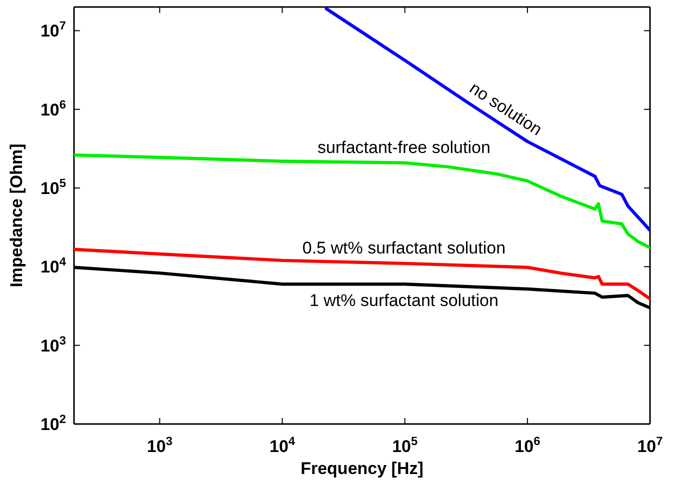 Image resolution: width=677 pixels, height=484 pixels. I want to click on x-tick-label: 10$^{3}$, so click(159, 445).